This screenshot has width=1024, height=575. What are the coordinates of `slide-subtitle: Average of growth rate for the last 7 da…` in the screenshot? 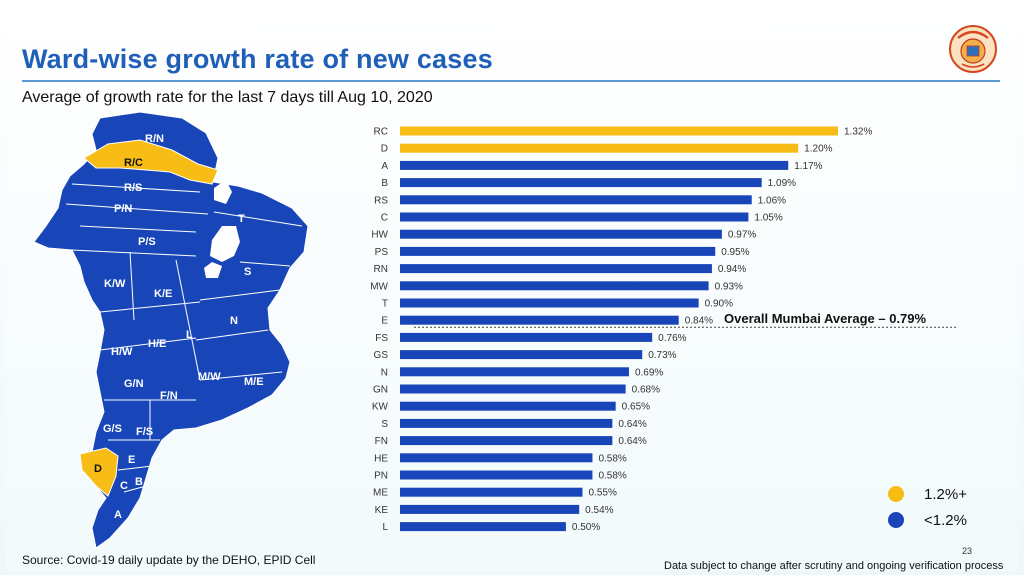 It's located at (227, 97).